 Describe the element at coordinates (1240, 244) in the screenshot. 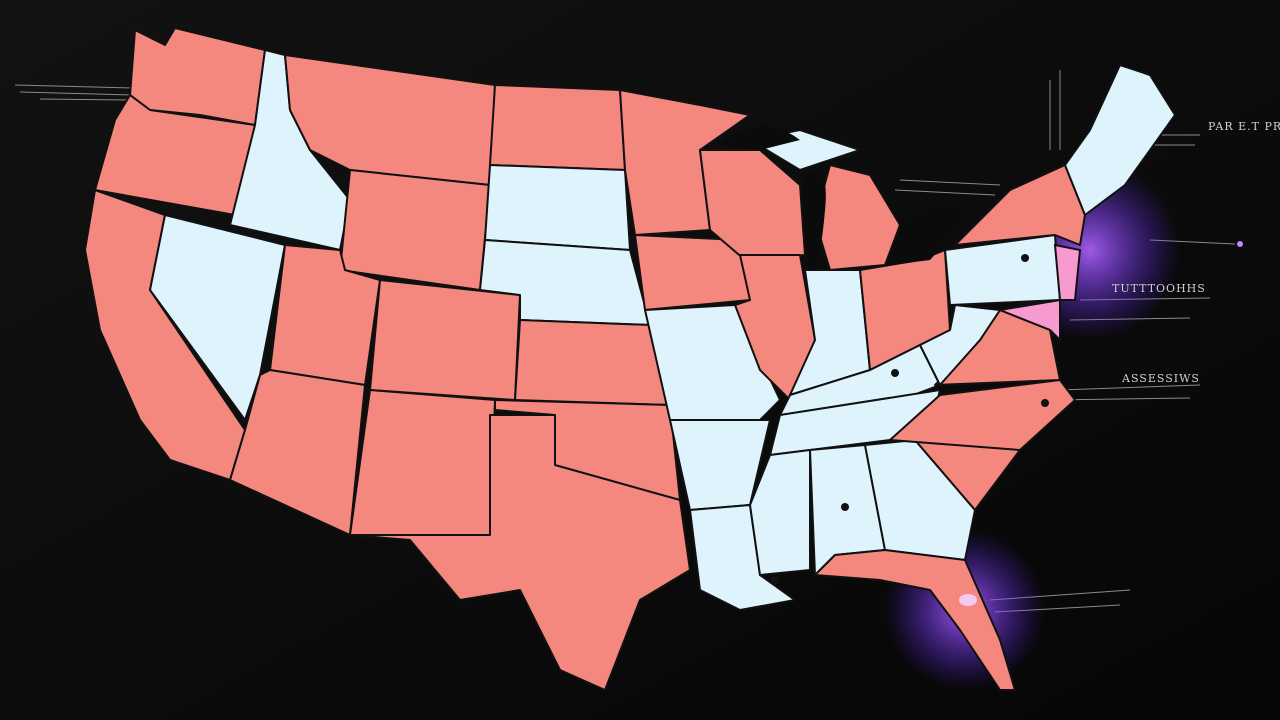

I see `glow-dot` at that location.